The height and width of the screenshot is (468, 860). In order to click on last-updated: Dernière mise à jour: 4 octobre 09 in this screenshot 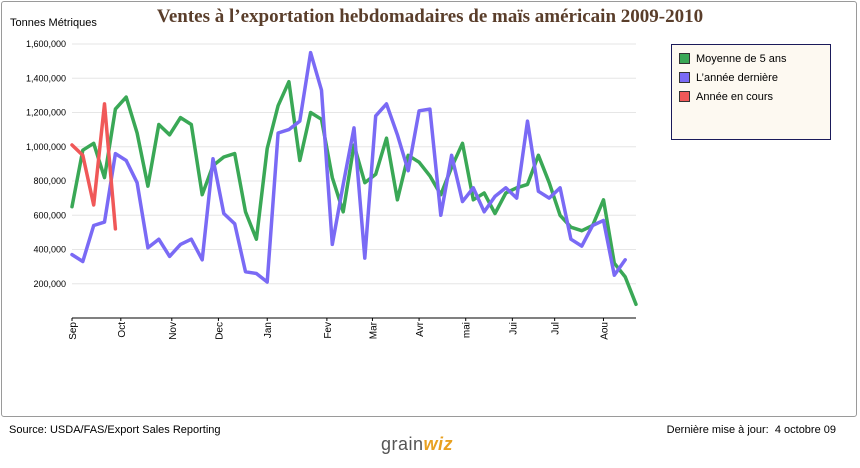, I will do `click(751, 430)`.